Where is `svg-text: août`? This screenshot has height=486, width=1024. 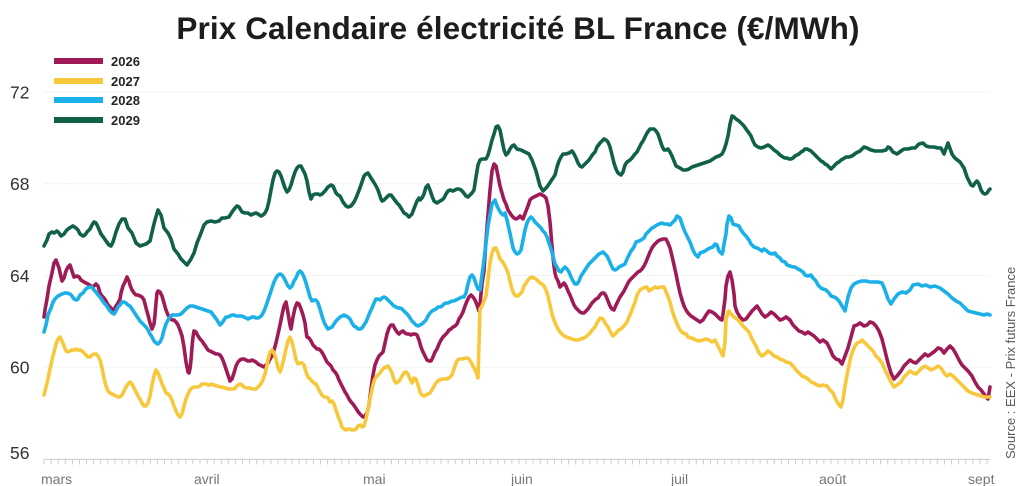 svg-text: août is located at coordinates (832, 478).